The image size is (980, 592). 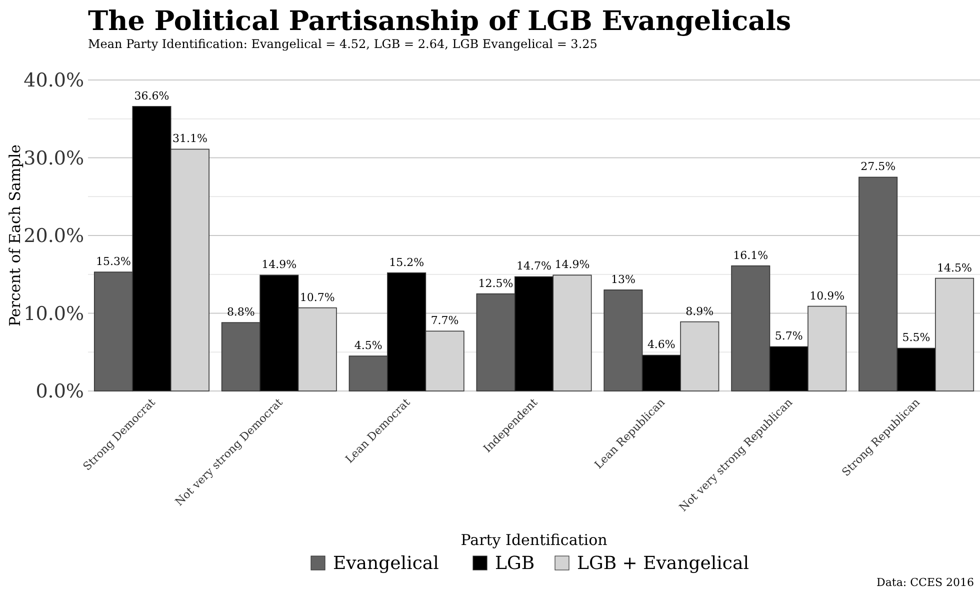 What do you see at coordinates (534, 540) in the screenshot?
I see `x-axis-title: Party Identification` at bounding box center [534, 540].